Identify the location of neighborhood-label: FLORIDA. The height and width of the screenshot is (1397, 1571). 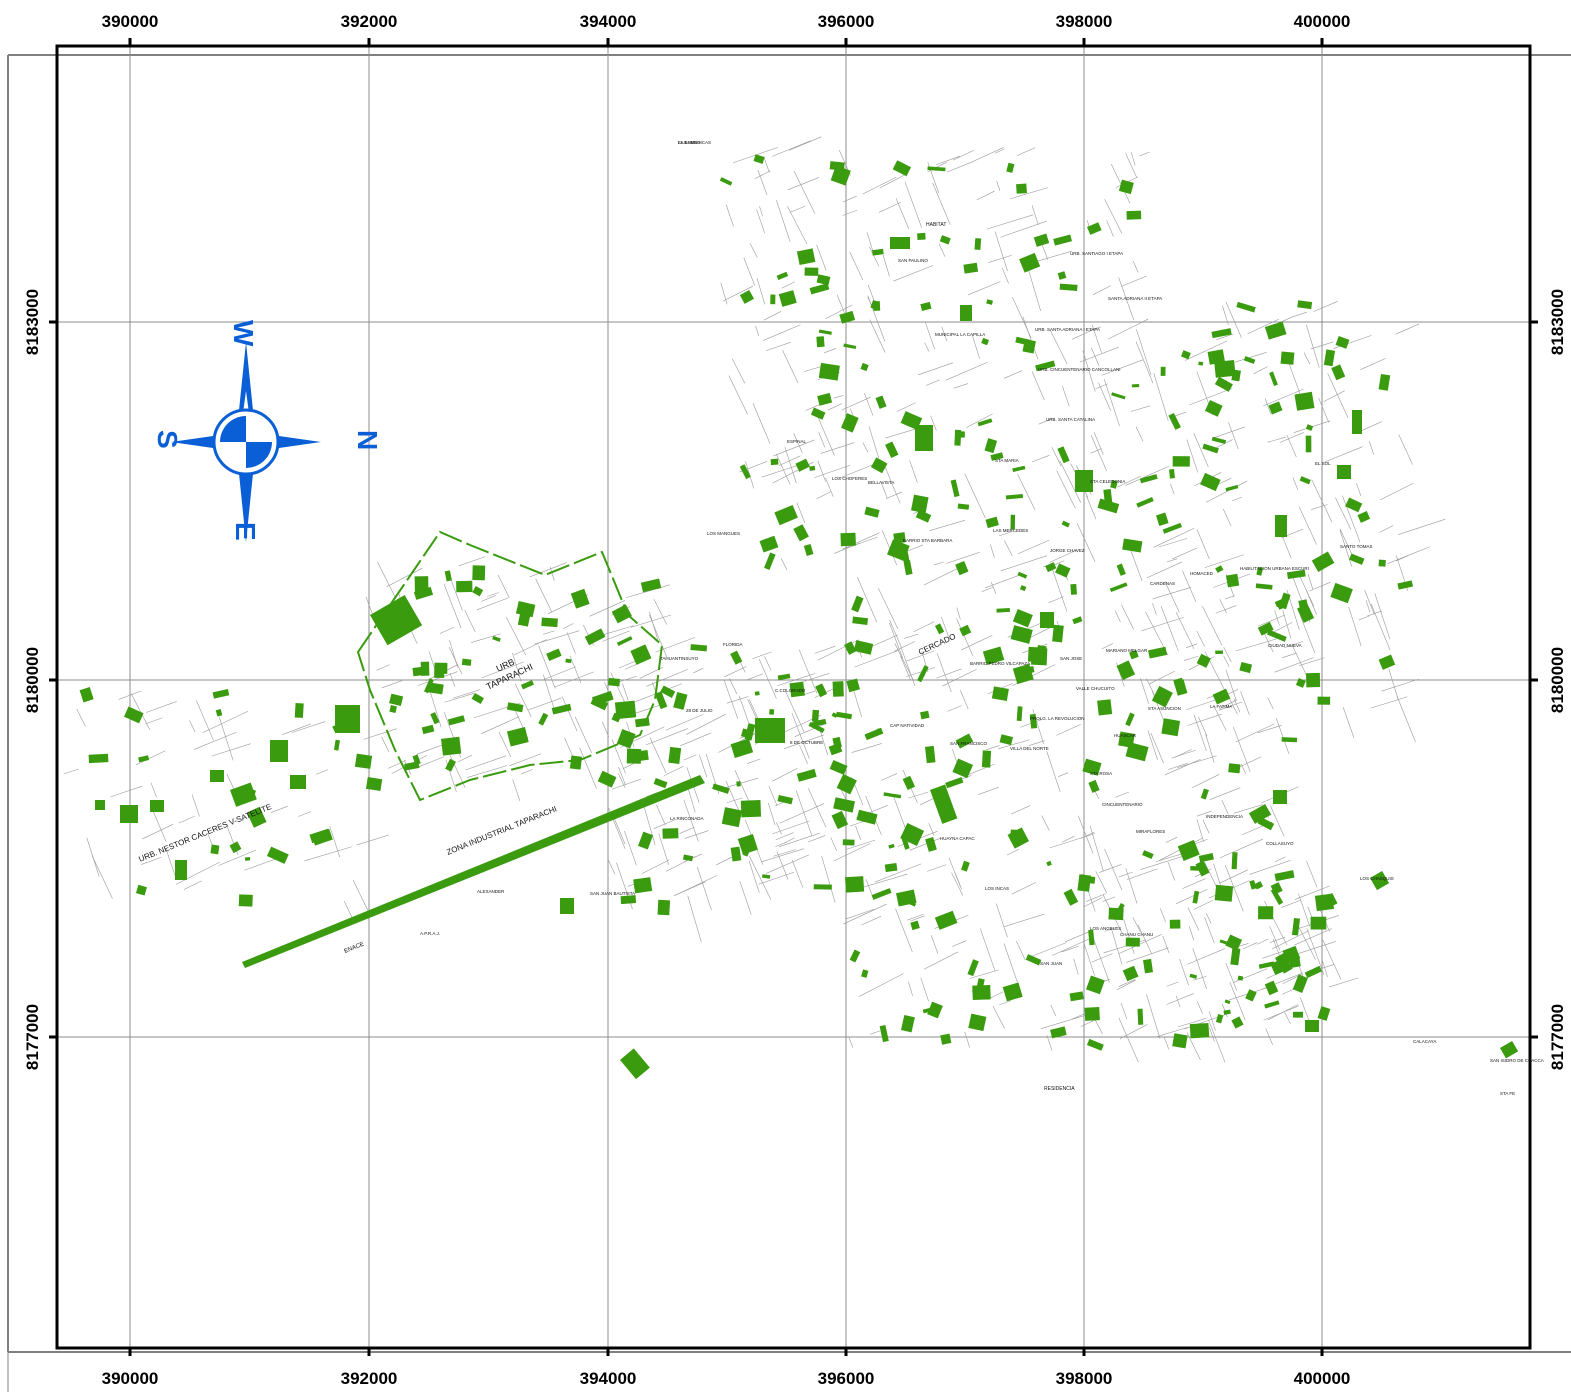
(733, 644).